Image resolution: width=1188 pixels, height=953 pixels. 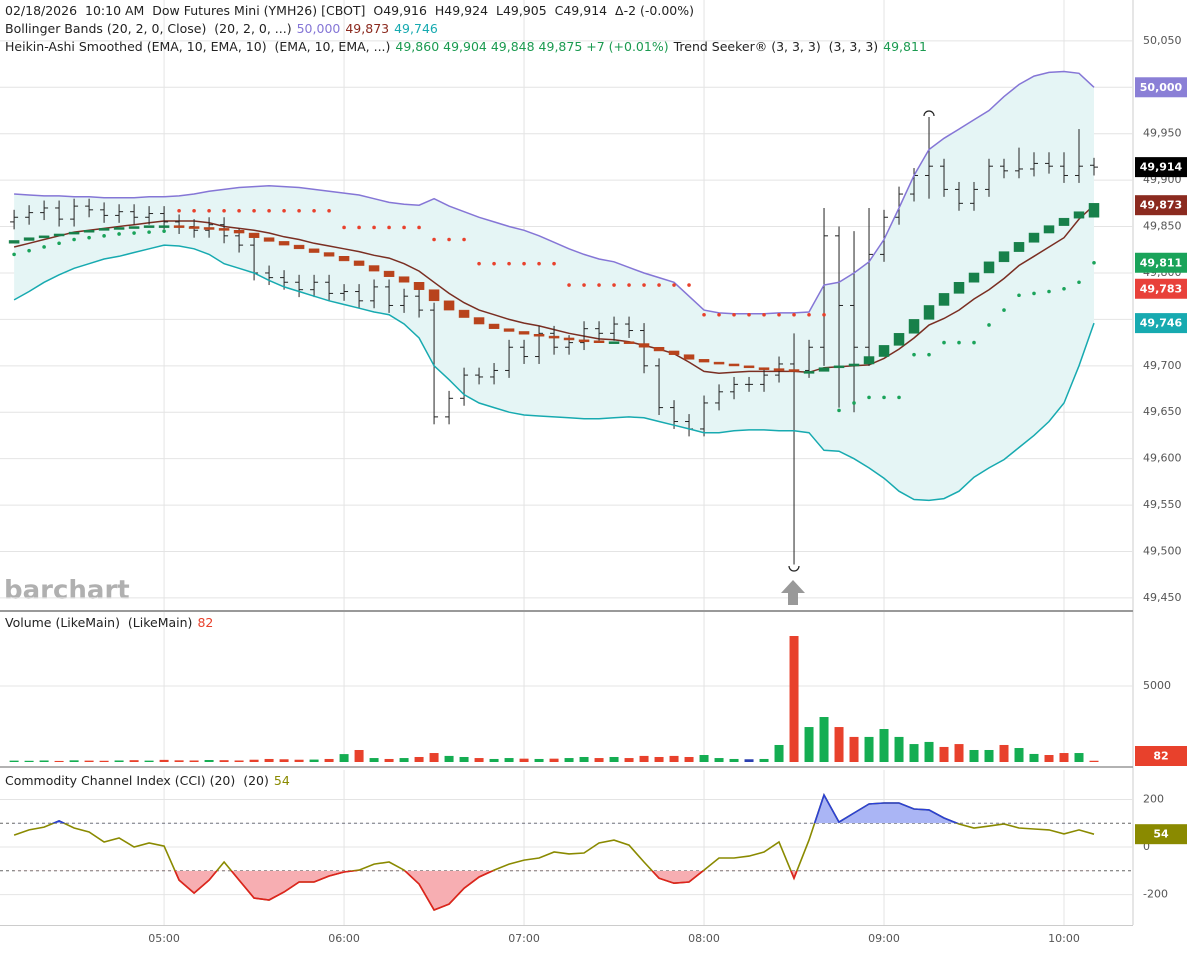 I want to click on x-tick-label: 10:00, so click(x=1064, y=938).